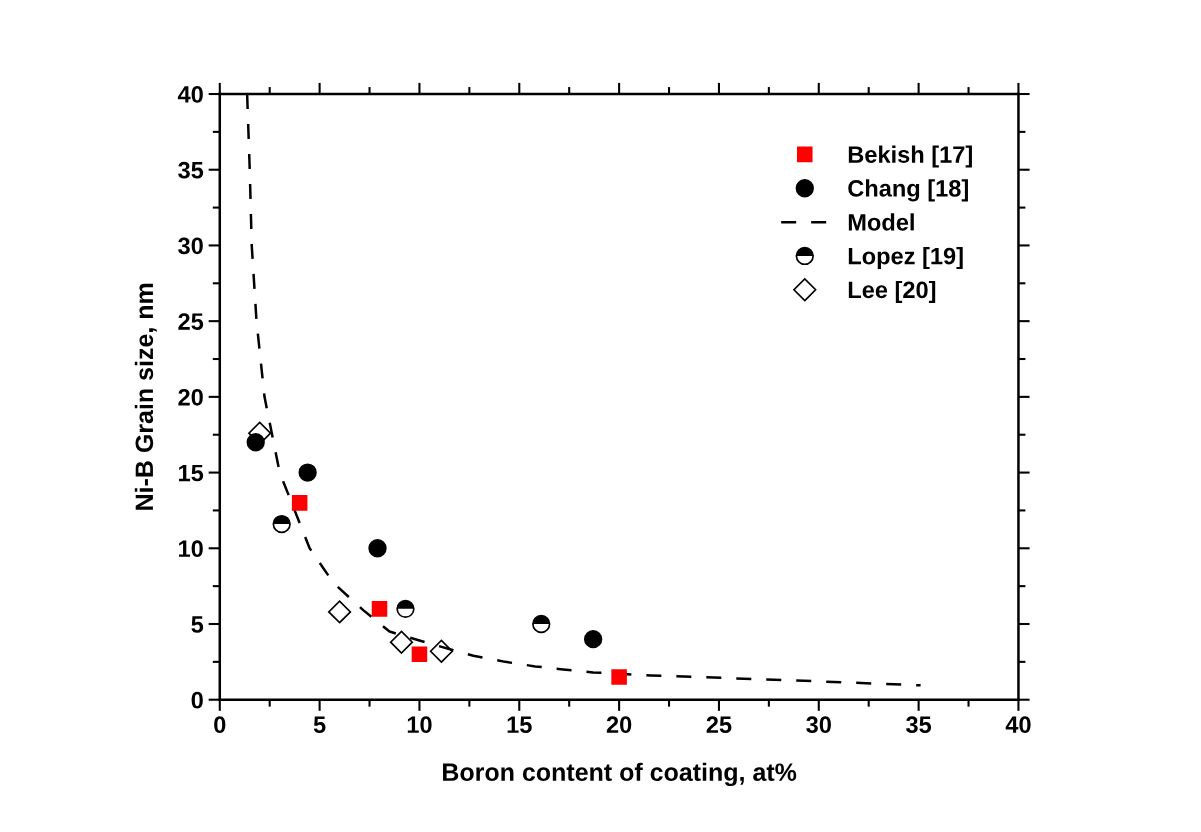 This screenshot has width=1201, height=832. What do you see at coordinates (910, 156) in the screenshot?
I see `legend-label: Bekish [17]` at bounding box center [910, 156].